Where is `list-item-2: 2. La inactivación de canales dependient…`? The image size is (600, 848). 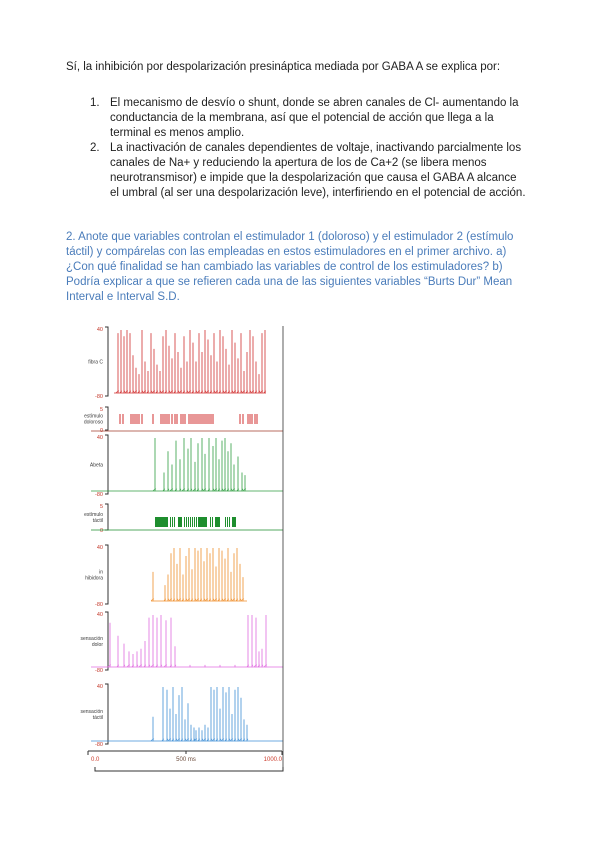
list-item-2: 2. La inactivación de canales dependient… is located at coordinates (297, 171).